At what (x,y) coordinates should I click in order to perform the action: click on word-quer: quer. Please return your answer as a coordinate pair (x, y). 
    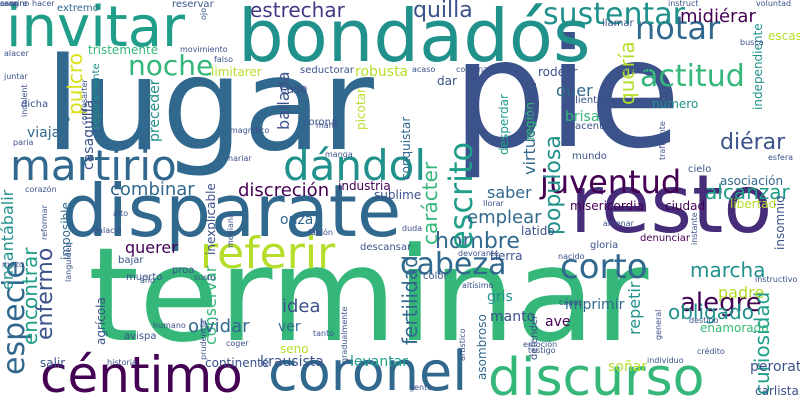
    Looking at the image, I should click on (574, 90).